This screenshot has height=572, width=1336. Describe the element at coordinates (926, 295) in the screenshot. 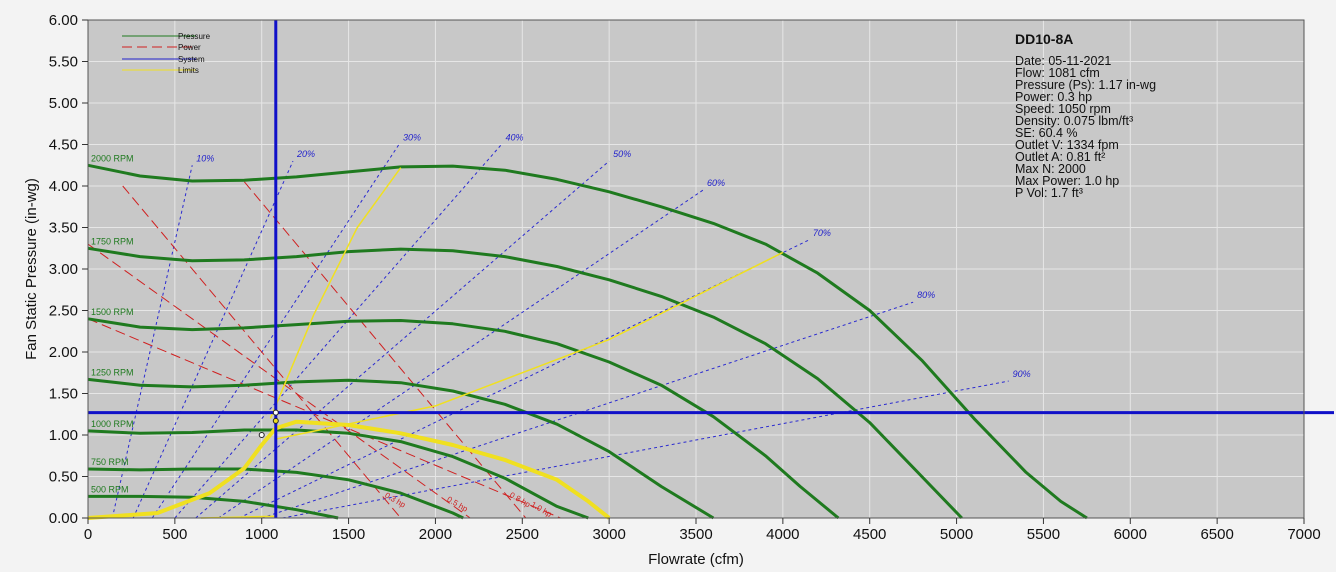

I see `efficiency-label: 80%` at that location.